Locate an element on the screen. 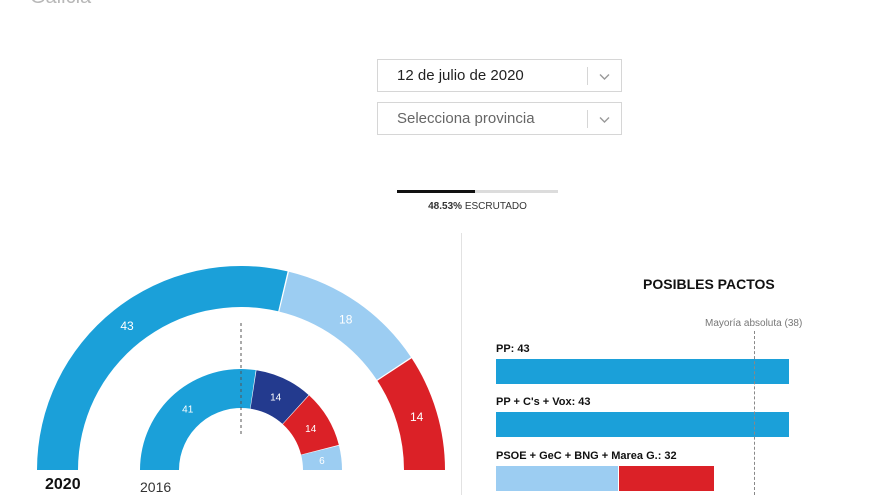 The image size is (880, 495). province-select-placeholder: Selecciona provincia is located at coordinates (466, 118).